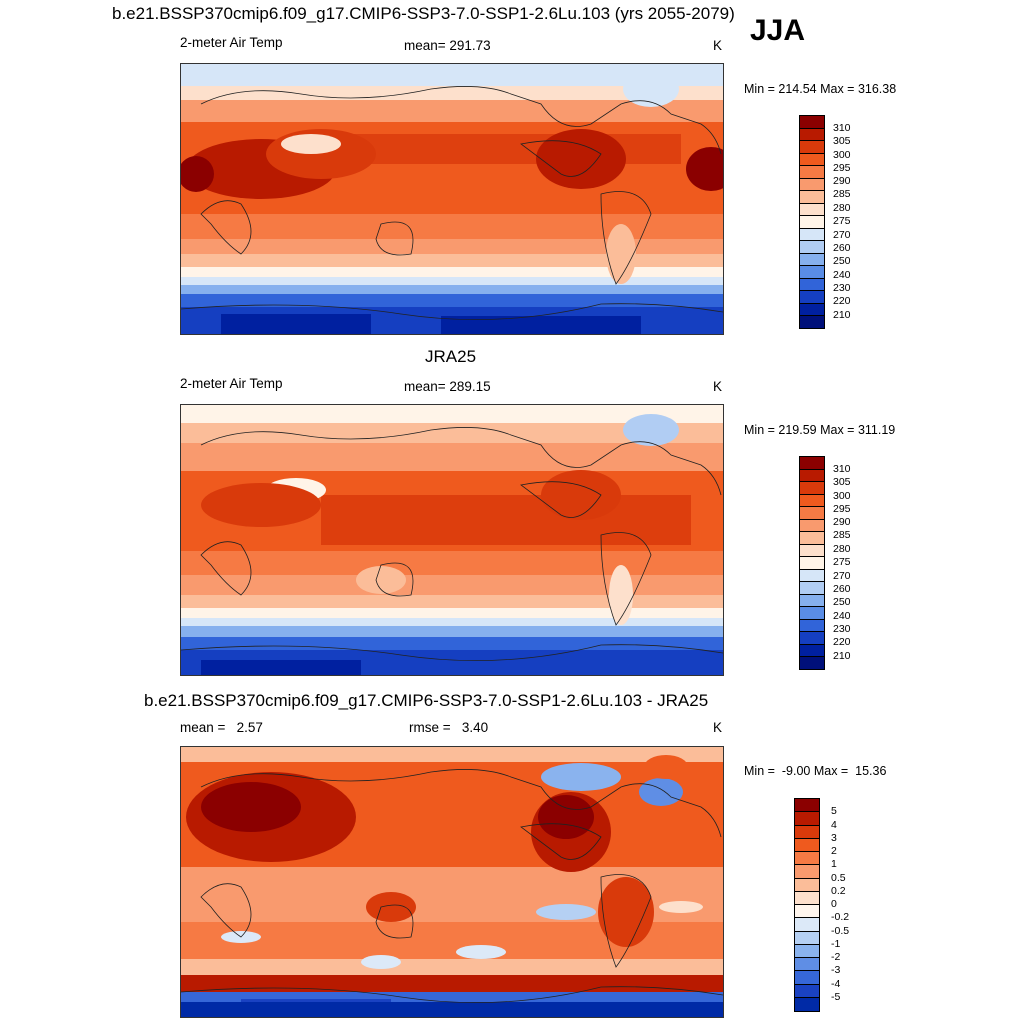 The height and width of the screenshot is (1024, 1024). I want to click on panel1-cbar-label: 270, so click(842, 235).